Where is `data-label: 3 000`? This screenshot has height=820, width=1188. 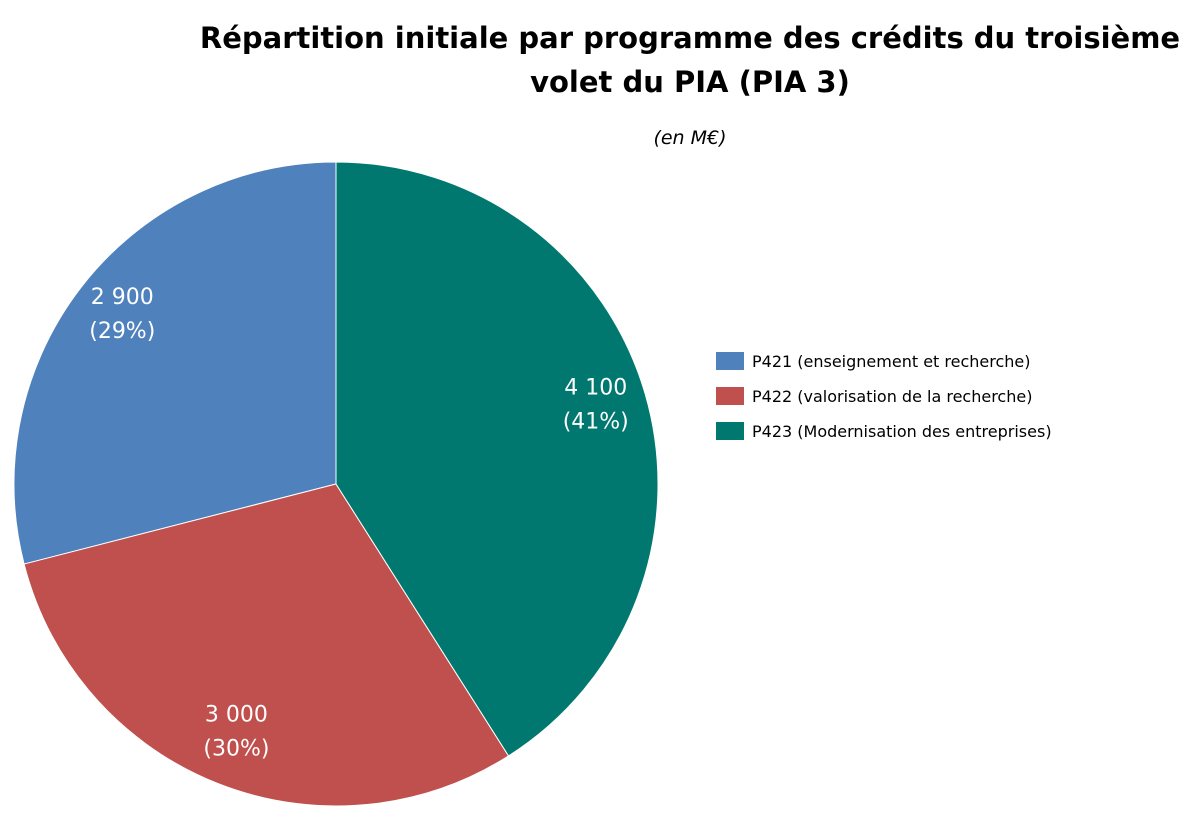 data-label: 3 000 is located at coordinates (236, 714).